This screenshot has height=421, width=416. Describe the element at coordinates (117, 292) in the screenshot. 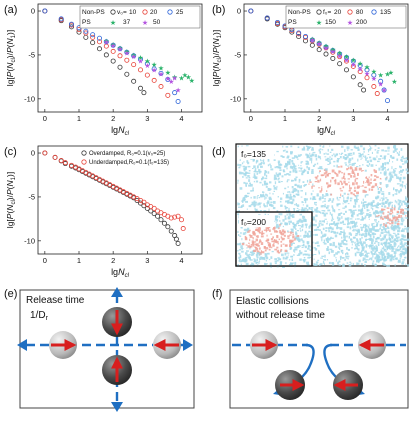

I see `arrow-up-icon` at that location.